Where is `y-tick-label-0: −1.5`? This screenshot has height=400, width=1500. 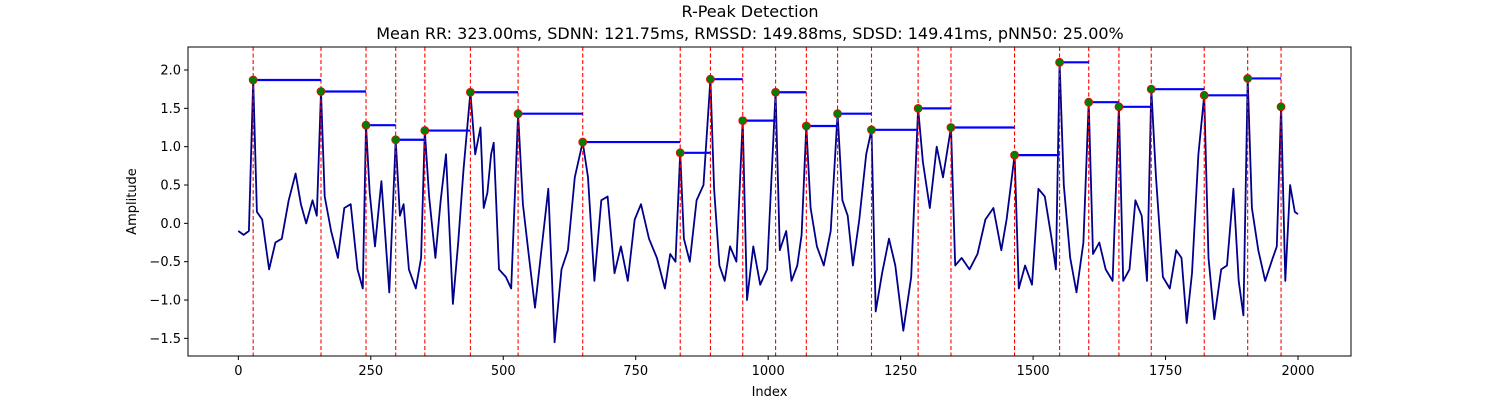
y-tick-label-0: −1.5 is located at coordinates (165, 339).